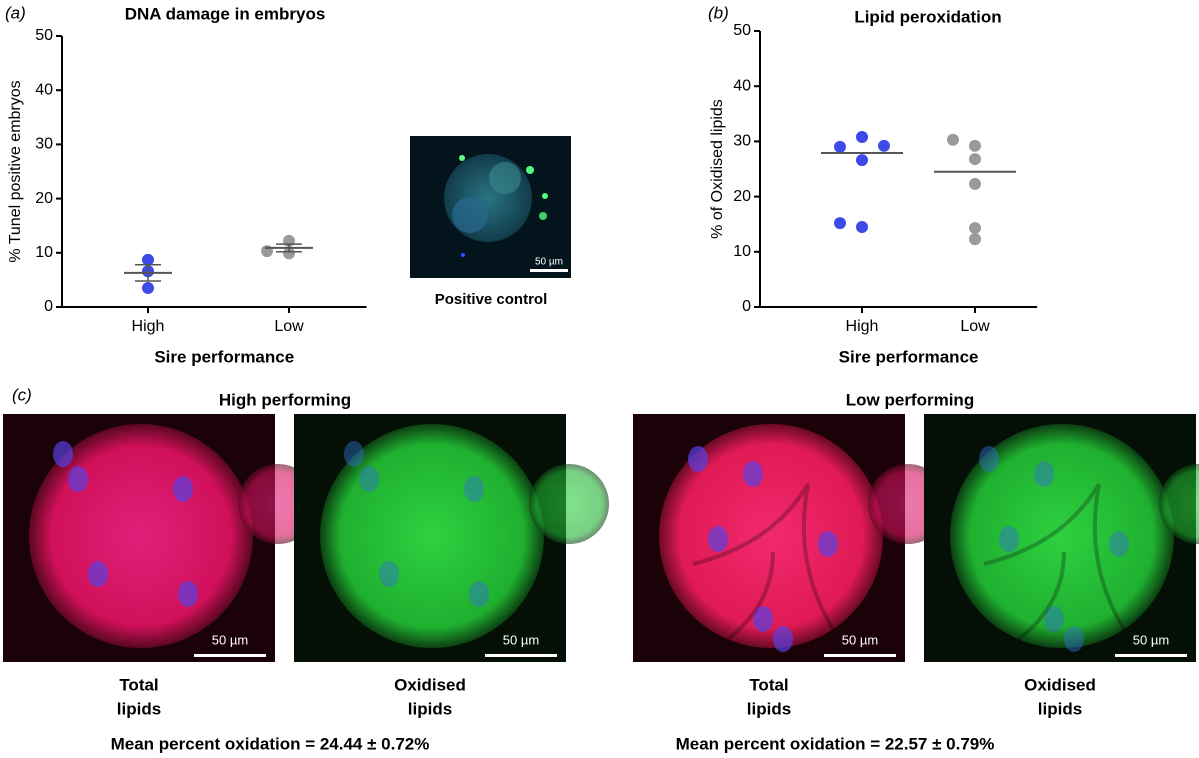 This screenshot has height=758, width=1199. What do you see at coordinates (22, 394) in the screenshot?
I see `panel-label: (c)` at bounding box center [22, 394].